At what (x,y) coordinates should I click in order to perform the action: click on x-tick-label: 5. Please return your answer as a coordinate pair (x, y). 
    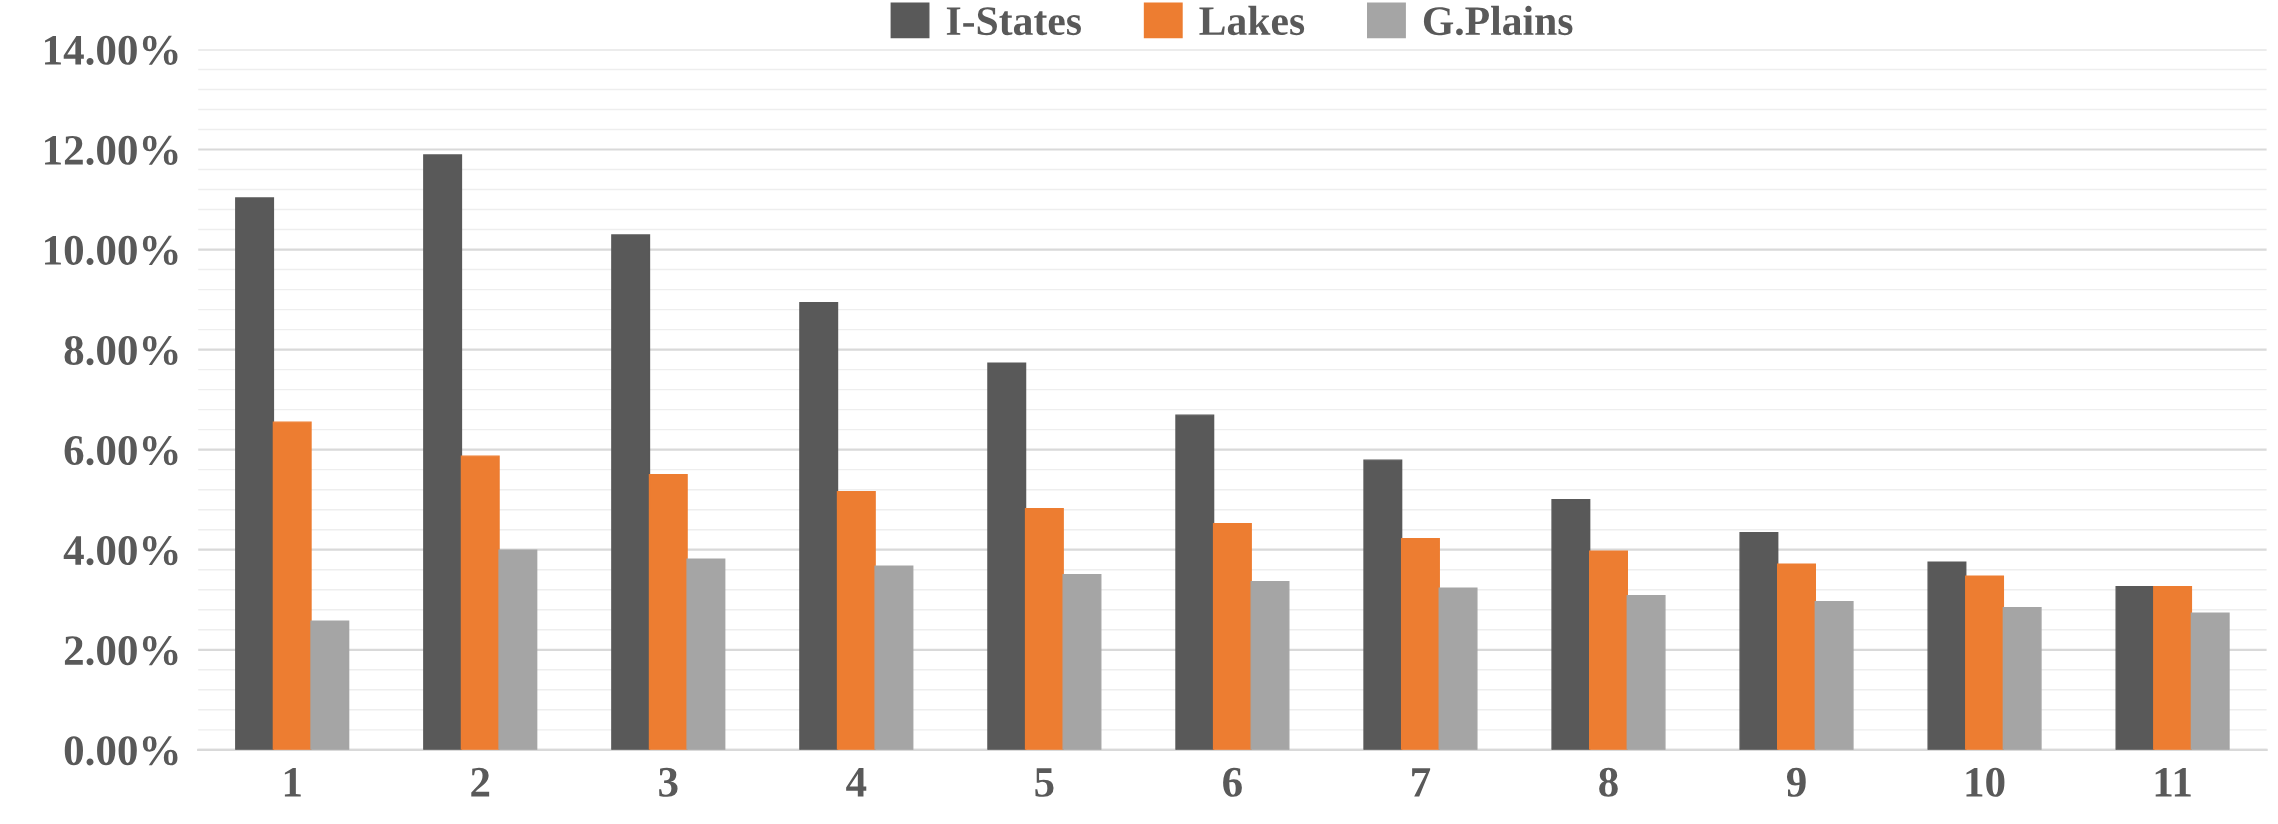
    Looking at the image, I should click on (1044, 782).